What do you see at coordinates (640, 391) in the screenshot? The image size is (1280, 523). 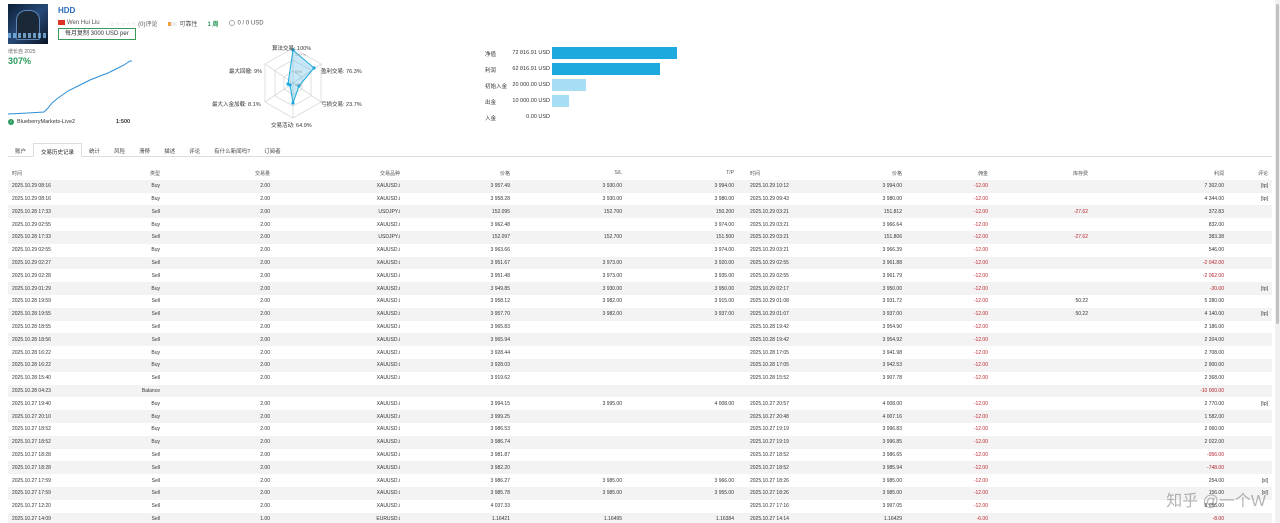 I see `table-row: 2025.10.28 04:23 Balance -10 000.00` at bounding box center [640, 391].